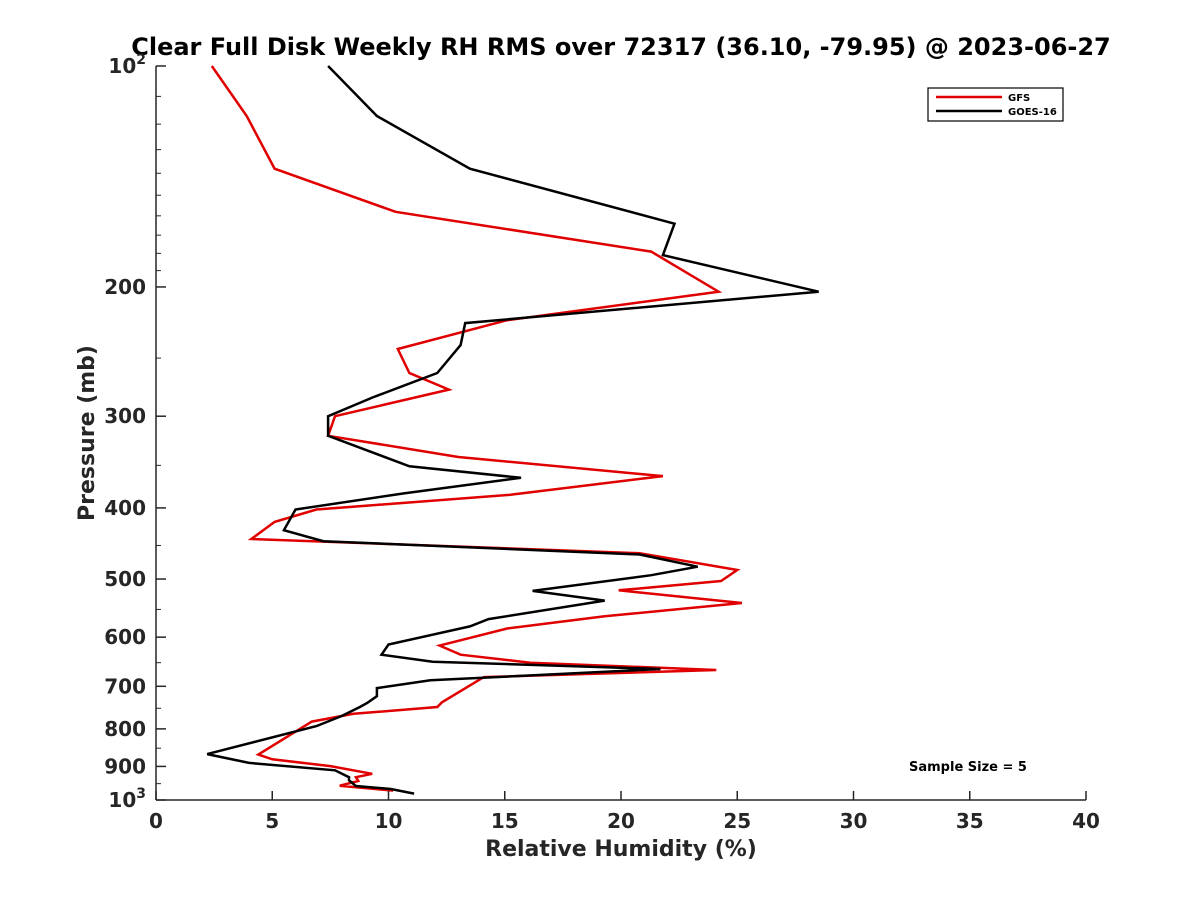 The width and height of the screenshot is (1200, 900). Describe the element at coordinates (125, 287) in the screenshot. I see `y-tick-label: 200` at that location.